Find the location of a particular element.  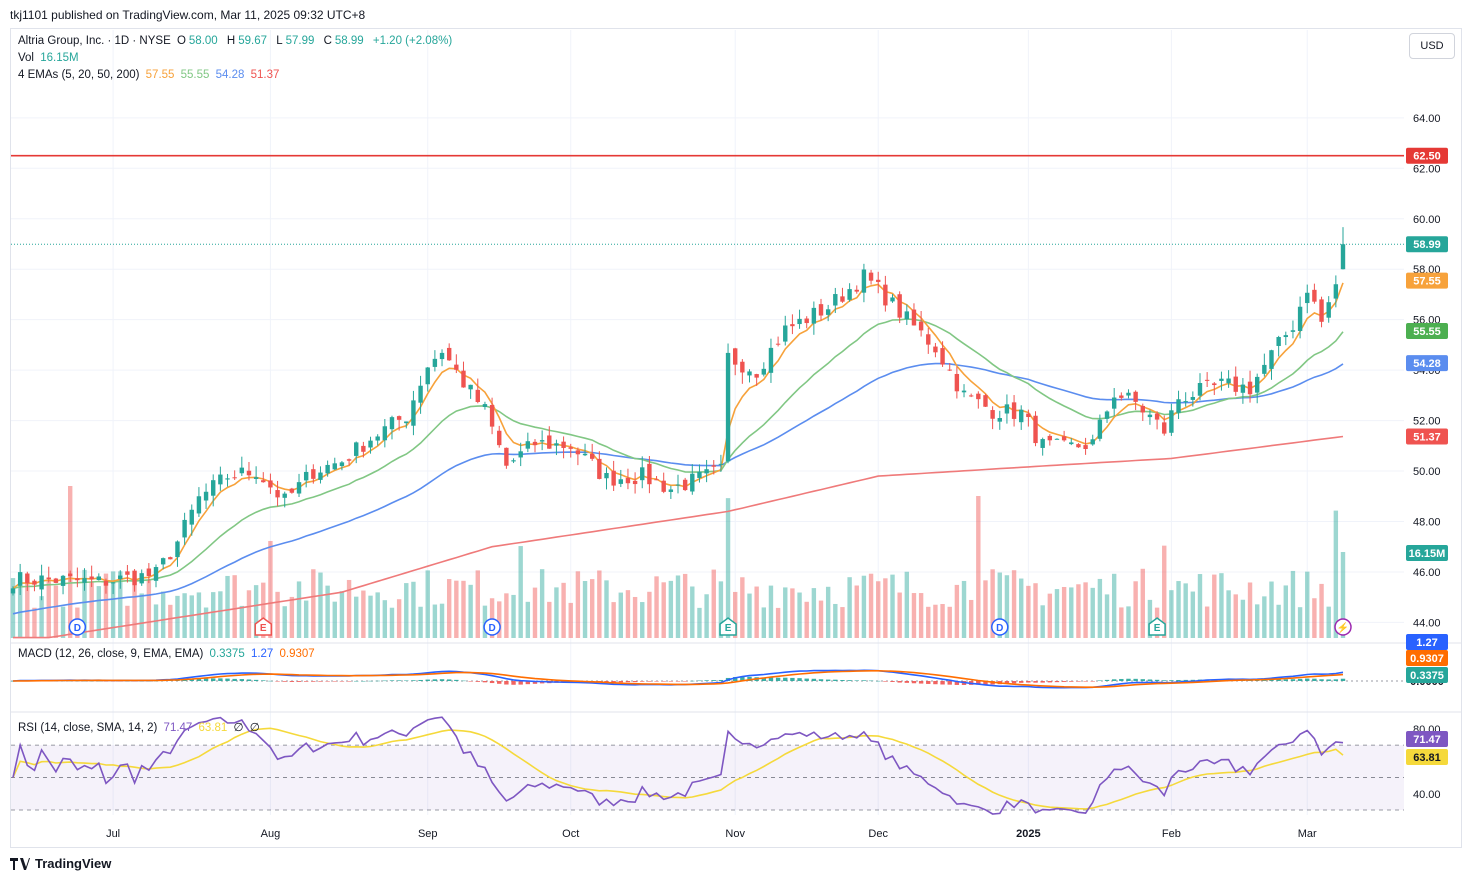

event-marker-letter: D is located at coordinates (491, 628).